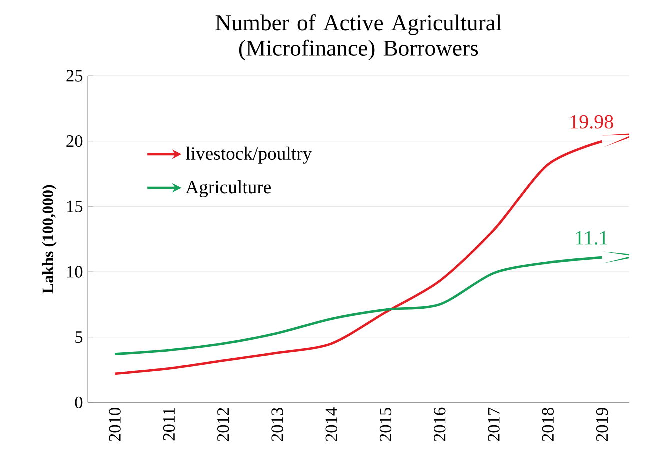  I want to click on legend-label: livestock/poultry, so click(249, 155).